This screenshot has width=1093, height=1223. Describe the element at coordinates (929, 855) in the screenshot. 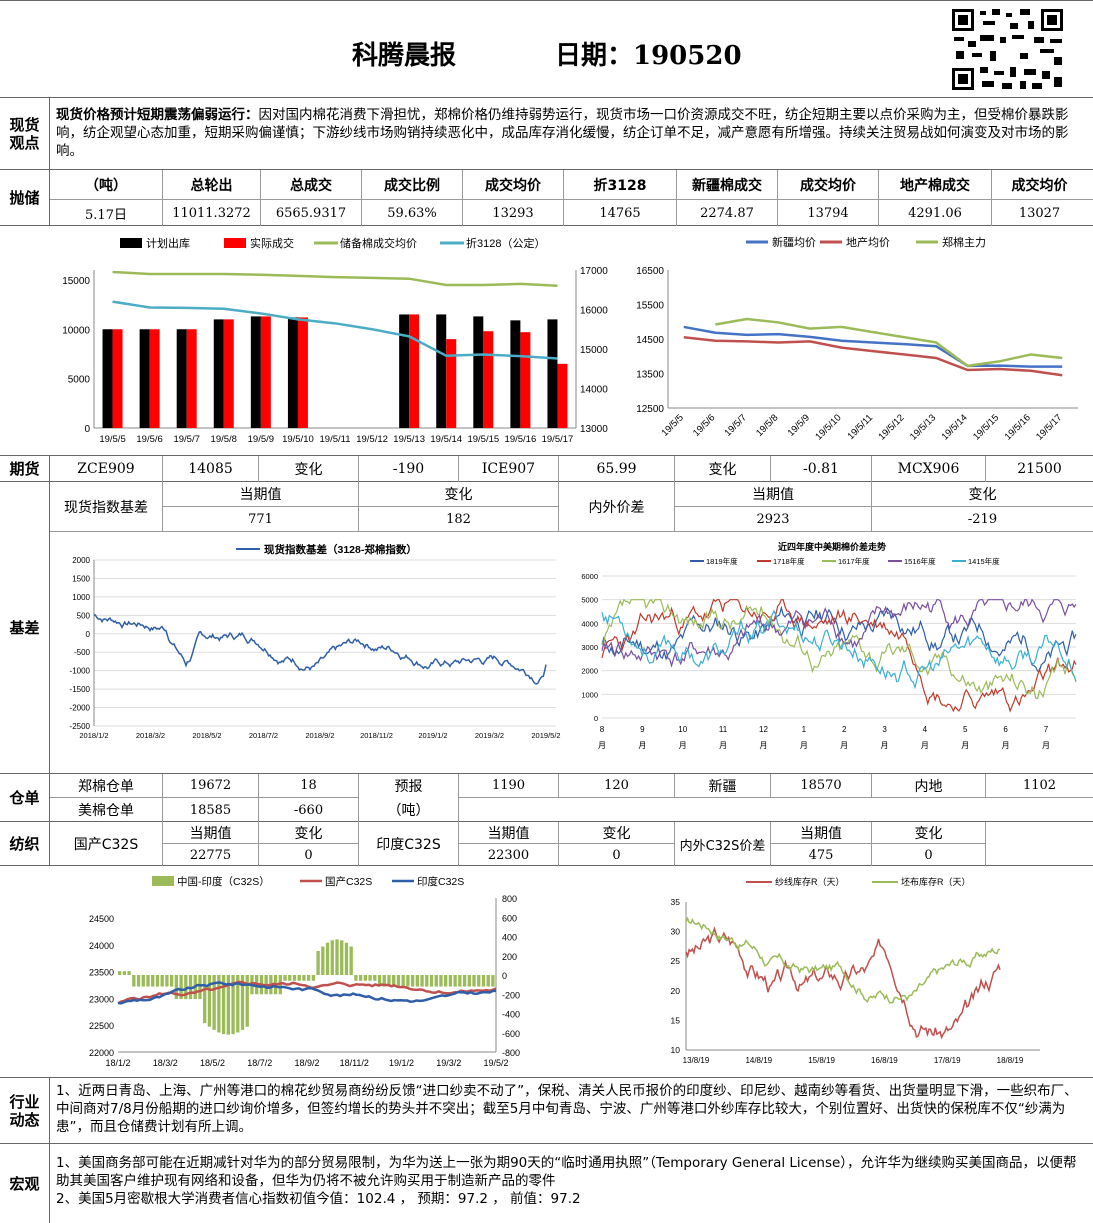

I see `spin-v6: 0` at that location.